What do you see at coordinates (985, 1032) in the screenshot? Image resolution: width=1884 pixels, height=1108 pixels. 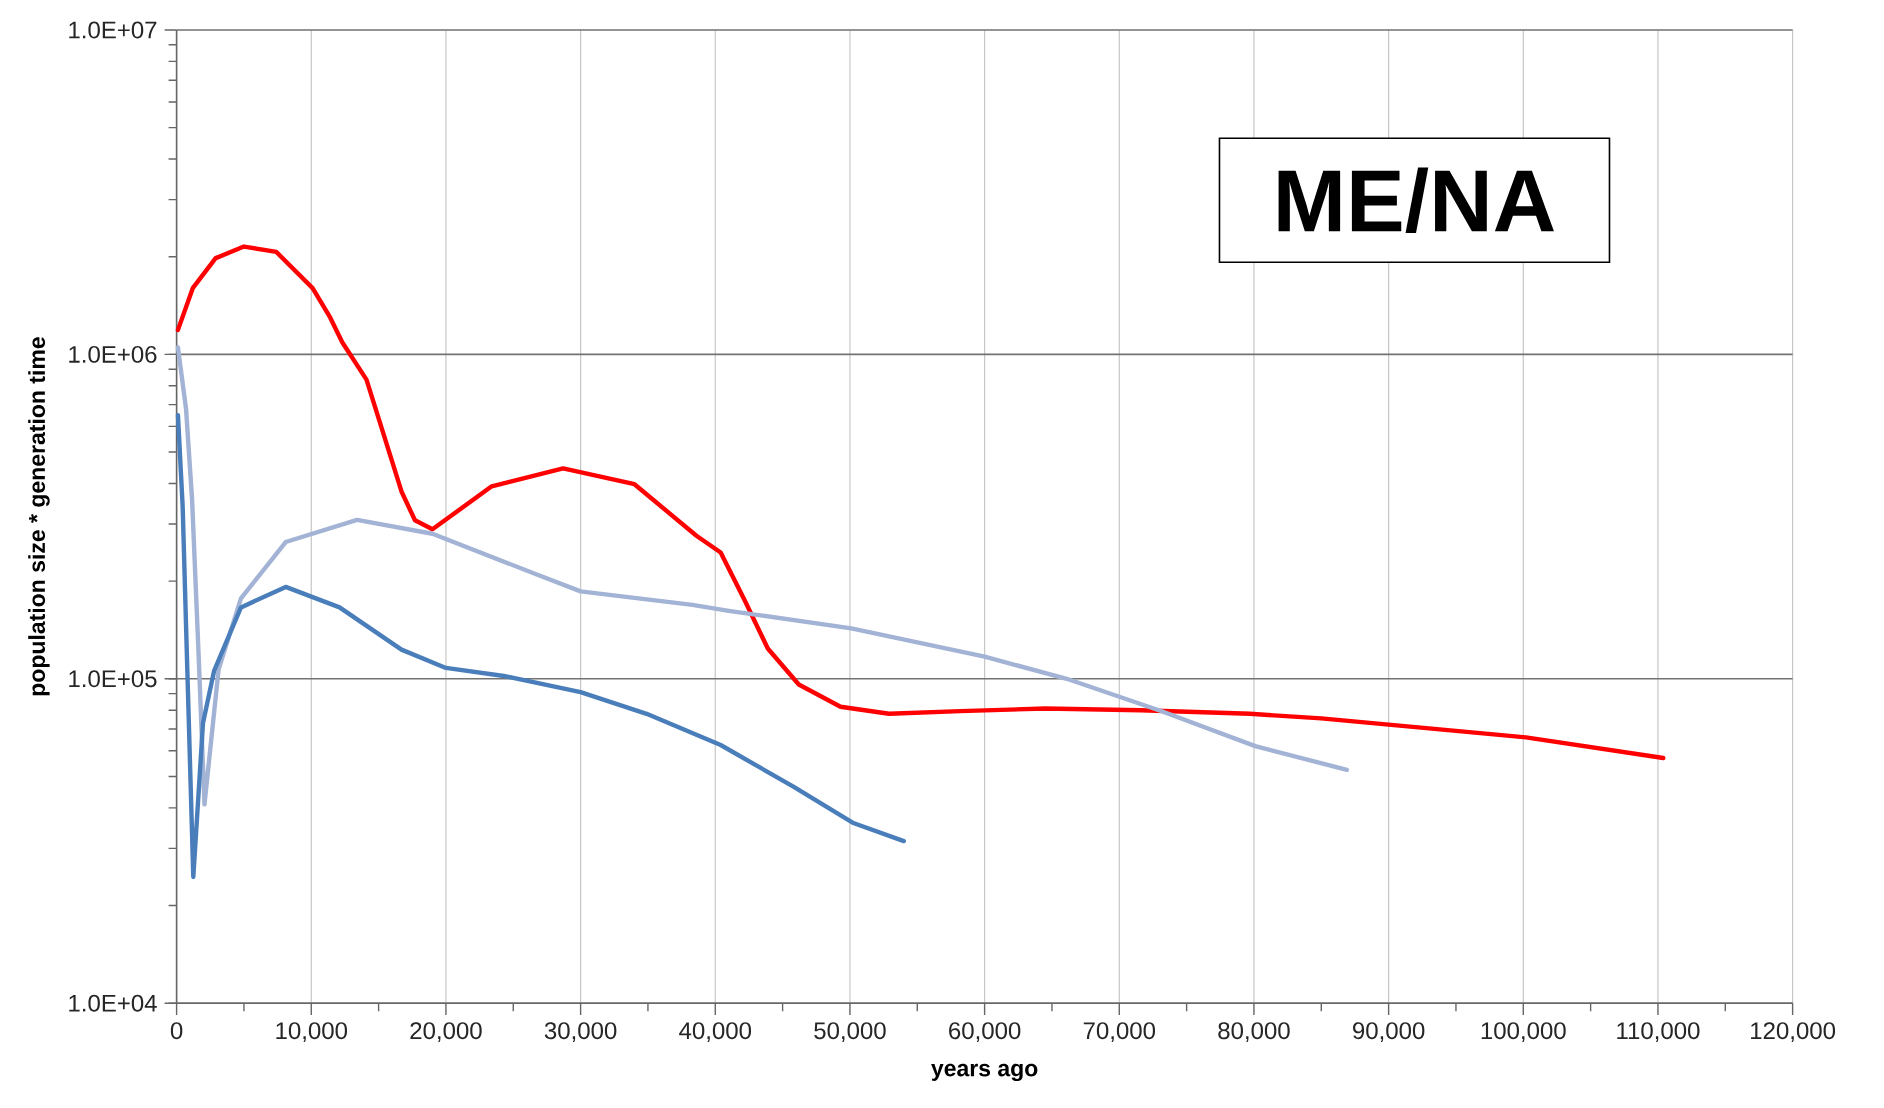 I see `x-tick-label: 60,000` at bounding box center [985, 1032].